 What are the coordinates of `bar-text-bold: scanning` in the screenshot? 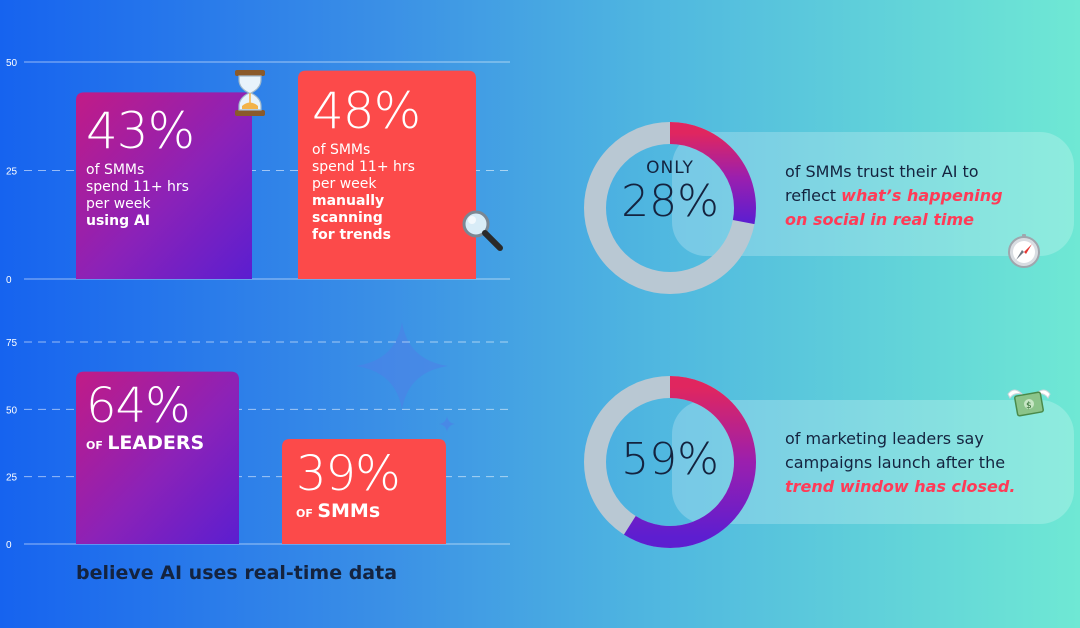 It's located at (347, 218).